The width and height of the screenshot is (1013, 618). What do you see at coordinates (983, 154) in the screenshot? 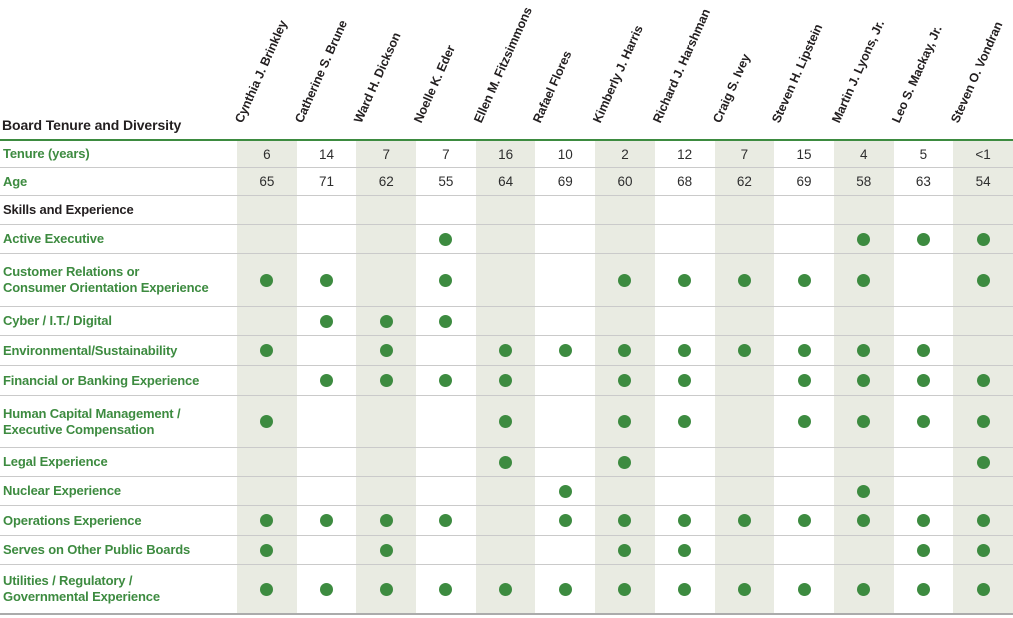
I see `value-cell: <1` at bounding box center [983, 154].